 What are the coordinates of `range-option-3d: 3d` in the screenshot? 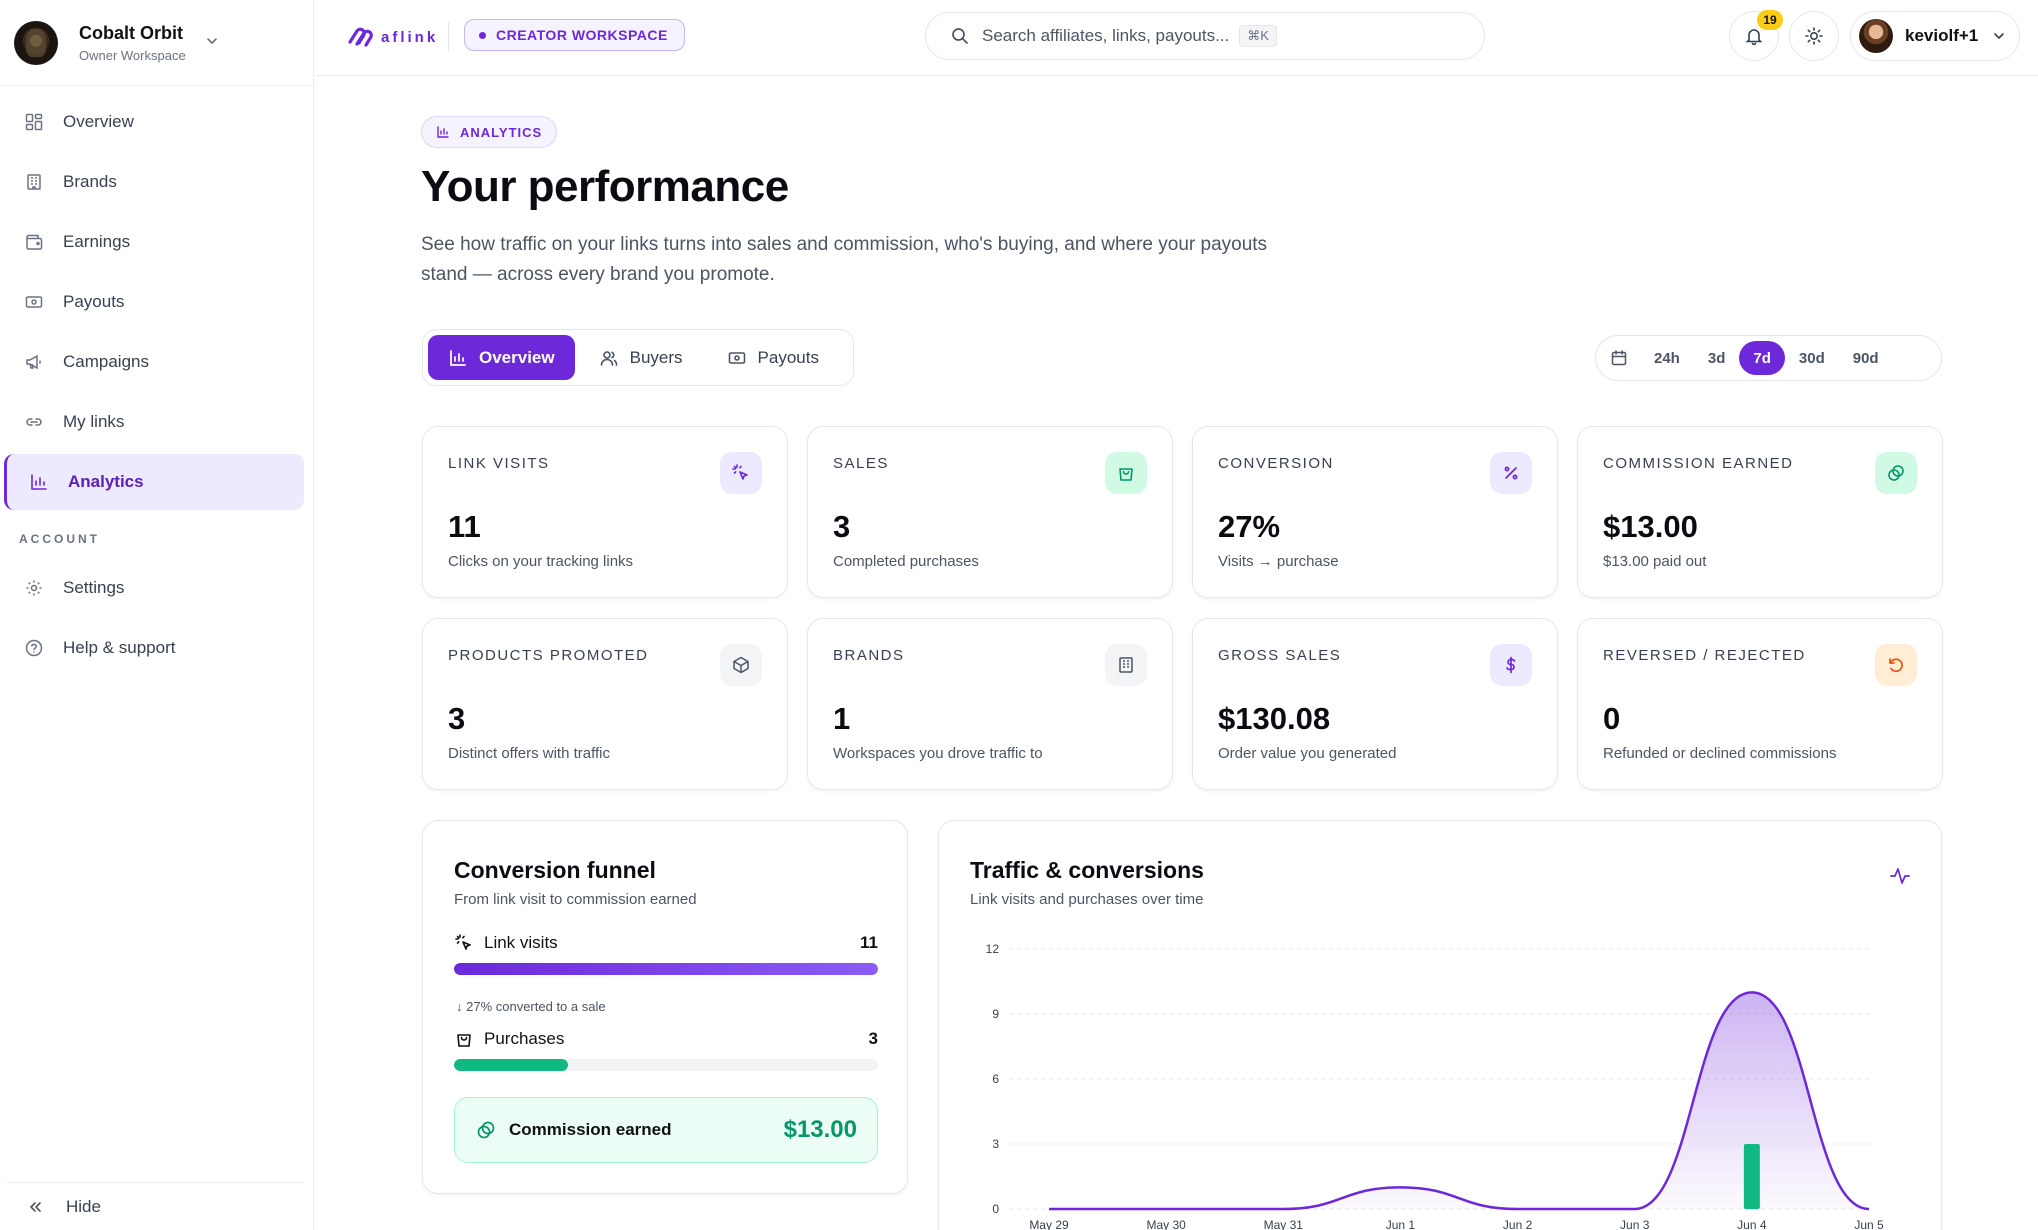 It's located at (1716, 358).